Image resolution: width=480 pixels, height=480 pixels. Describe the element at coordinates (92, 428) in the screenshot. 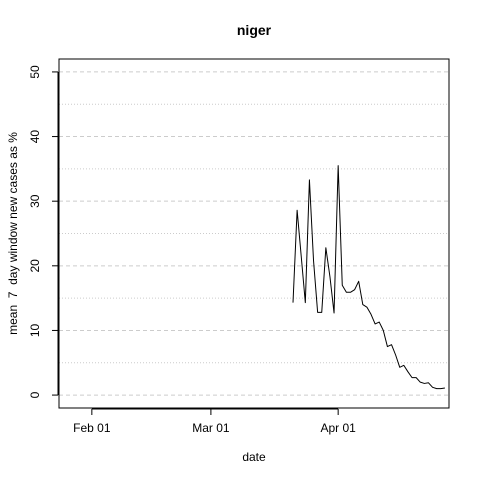

I see `x-tick-label: Feb 01` at that location.